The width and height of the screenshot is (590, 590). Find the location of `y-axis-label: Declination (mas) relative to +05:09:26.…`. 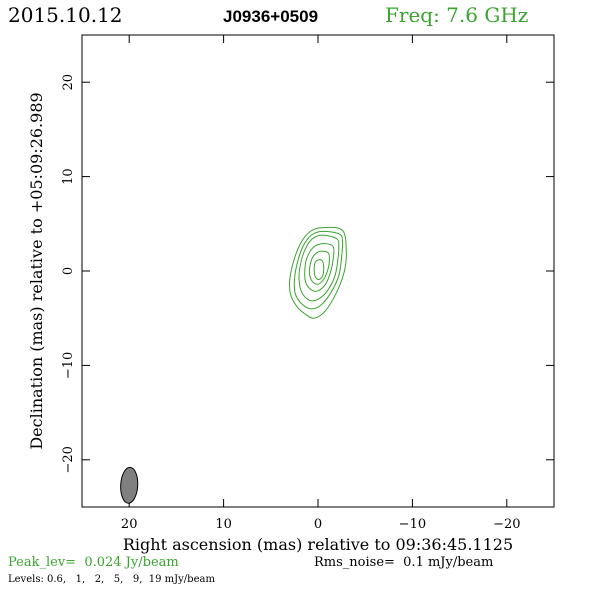

y-axis-label: Declination (mas) relative to +05:09:26.… is located at coordinates (36, 270).